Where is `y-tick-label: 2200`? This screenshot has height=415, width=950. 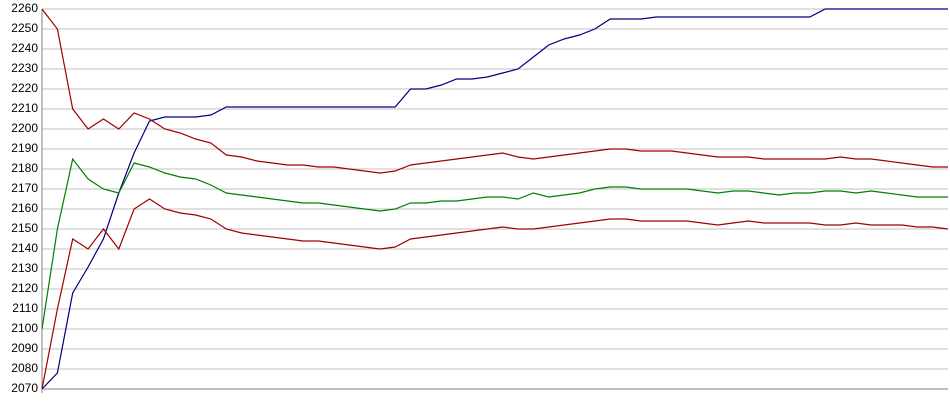 y-tick-label: 2200 is located at coordinates (24, 128).